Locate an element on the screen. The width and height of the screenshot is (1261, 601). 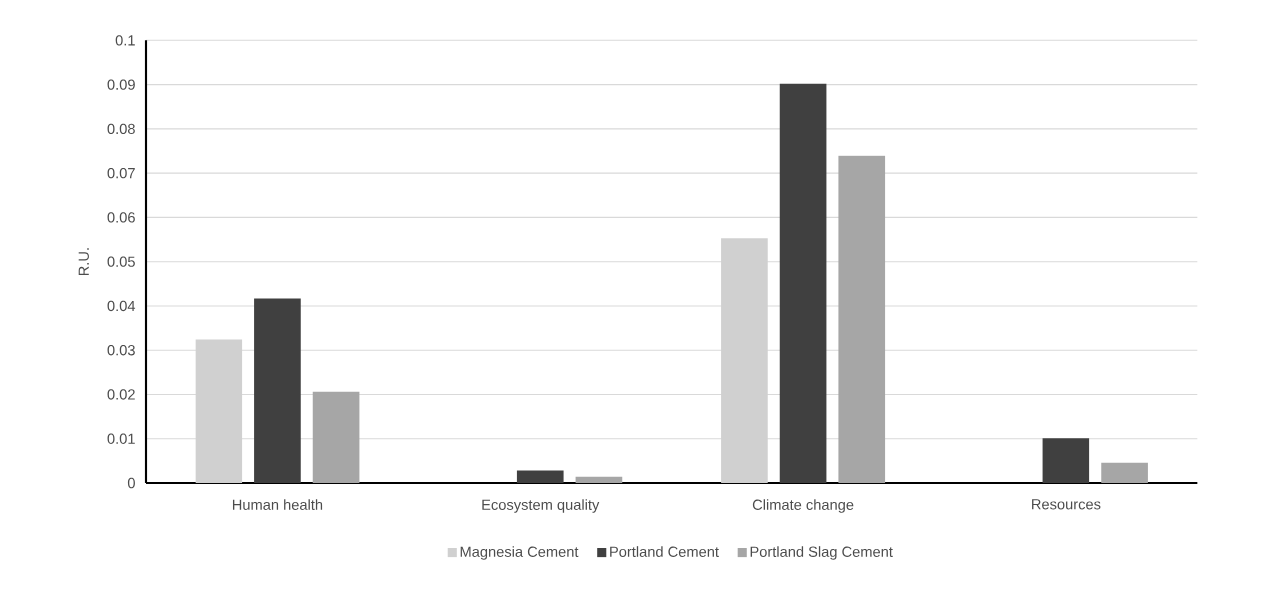
y-tick-label: 0.08 is located at coordinates (121, 129).